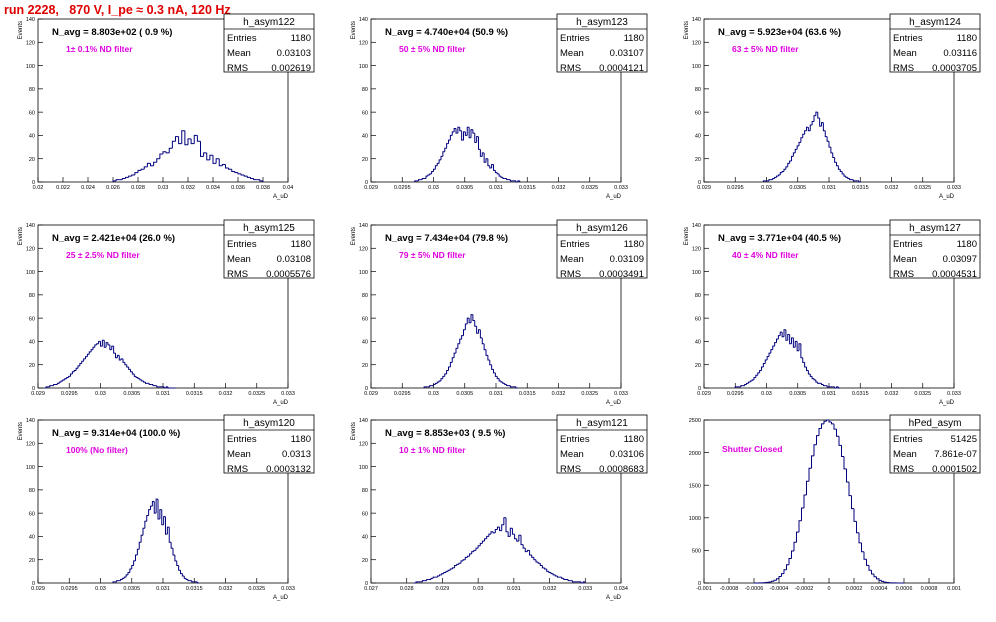 The width and height of the screenshot is (996, 622). I want to click on y-tick-label: 140, so click(30, 226).